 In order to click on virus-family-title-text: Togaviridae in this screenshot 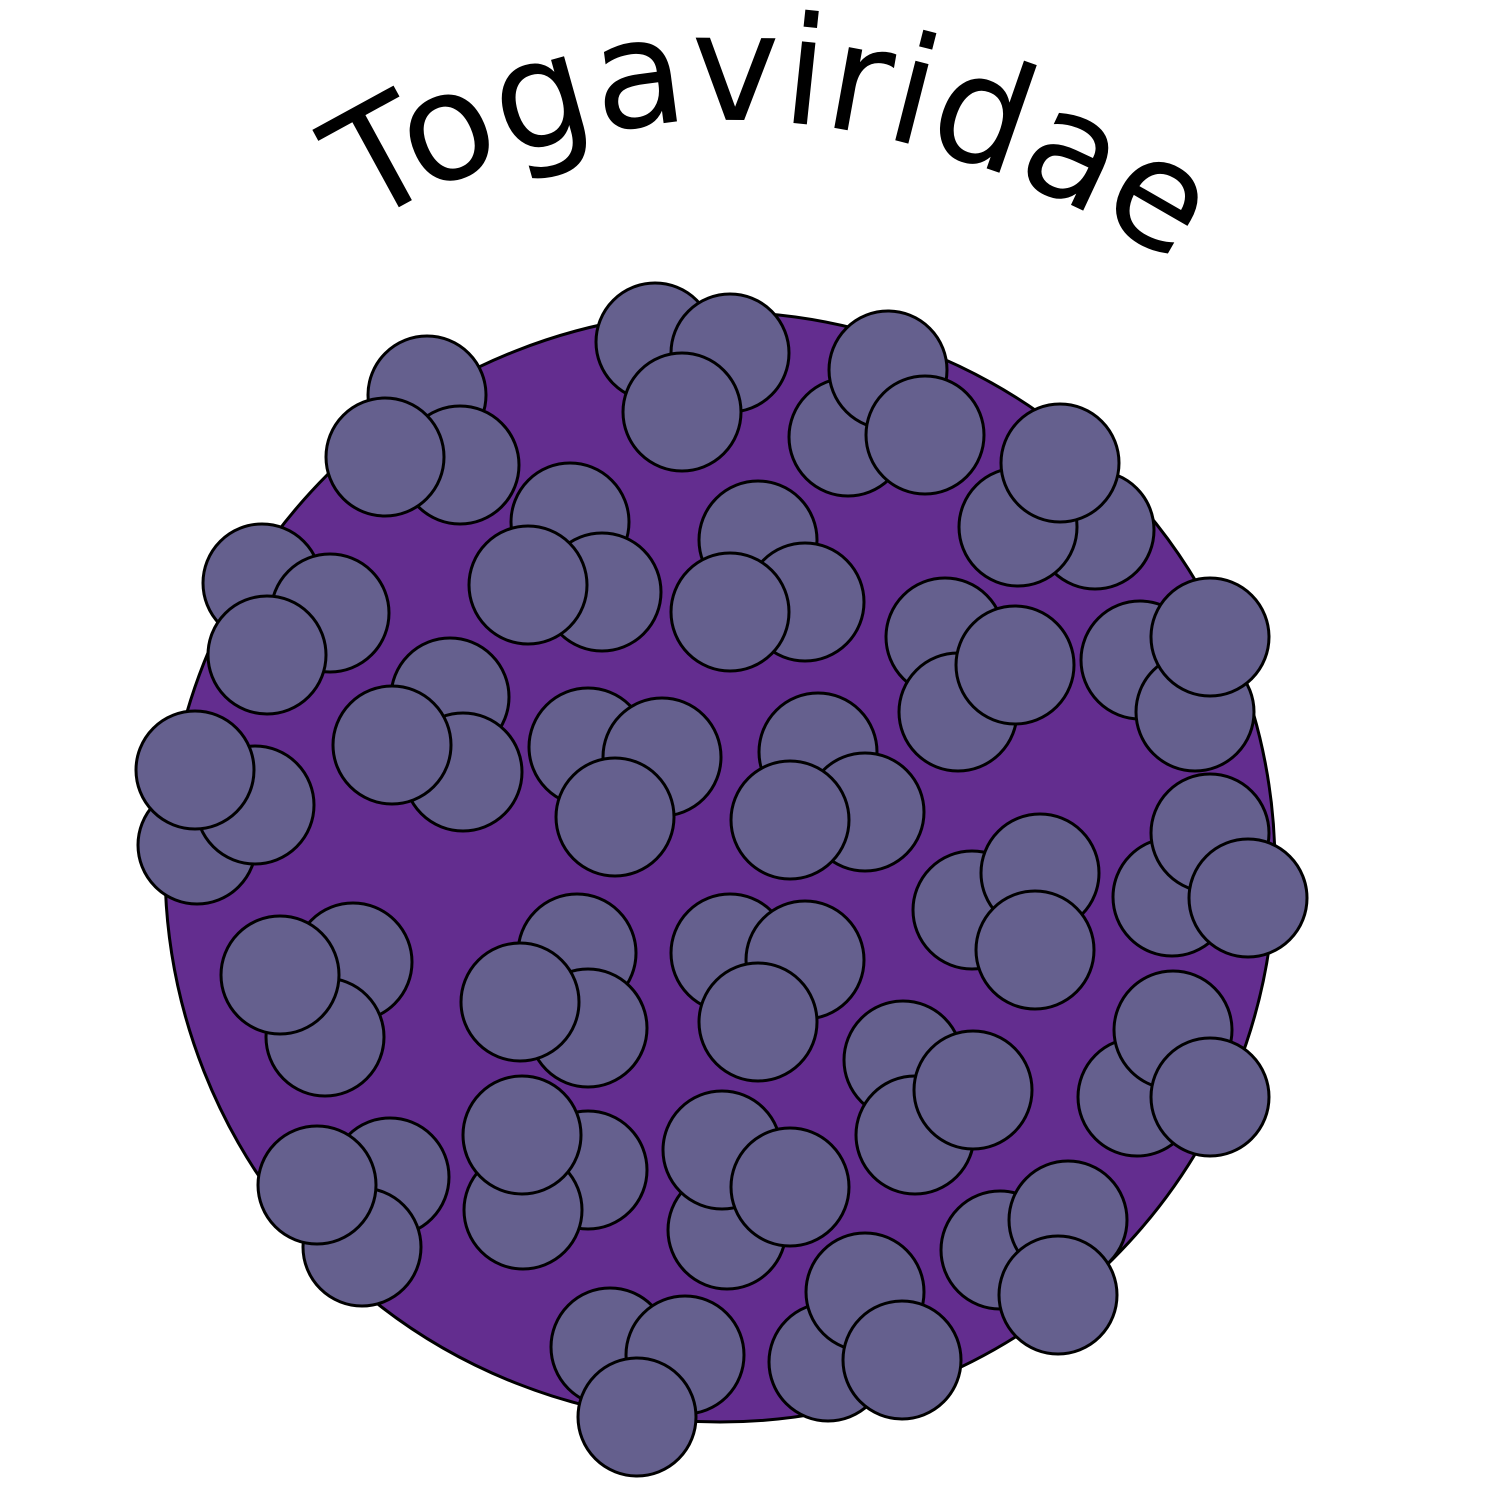, I will do `click(771, 147)`.